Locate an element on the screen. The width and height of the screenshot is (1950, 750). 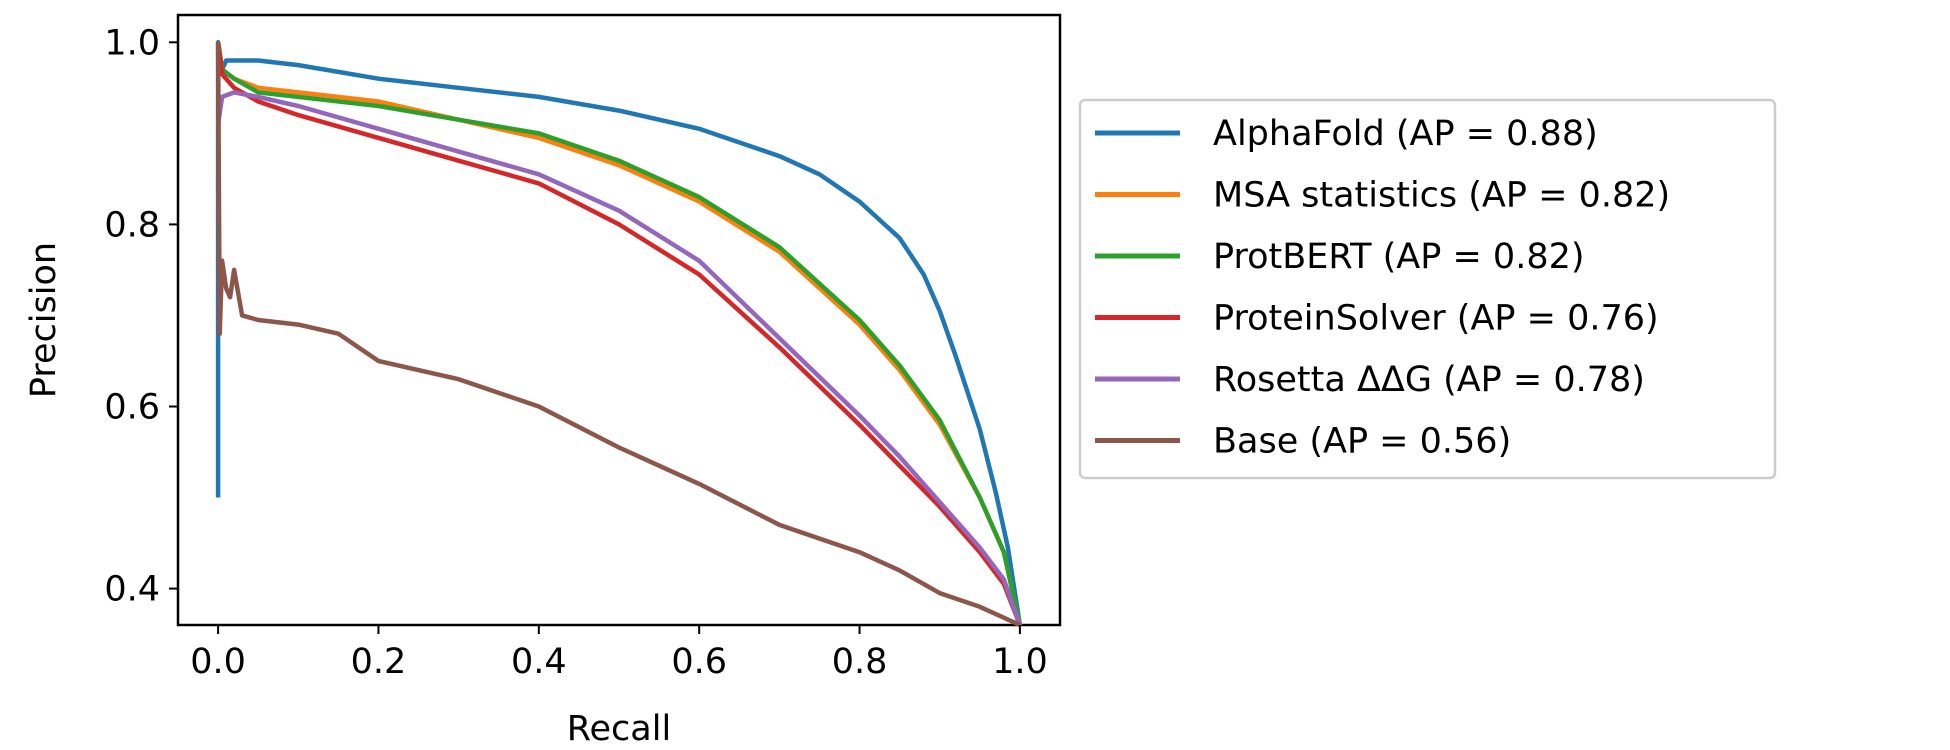
legend-item: ProteinSolver (AP = 0.76) is located at coordinates (1377, 319).